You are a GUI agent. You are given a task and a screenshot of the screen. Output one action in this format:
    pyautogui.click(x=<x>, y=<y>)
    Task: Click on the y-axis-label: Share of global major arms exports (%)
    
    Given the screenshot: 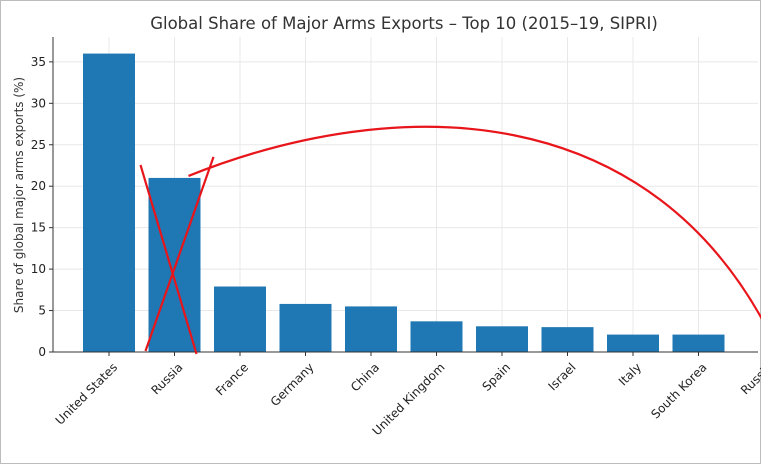 What is the action you would take?
    pyautogui.click(x=19, y=195)
    